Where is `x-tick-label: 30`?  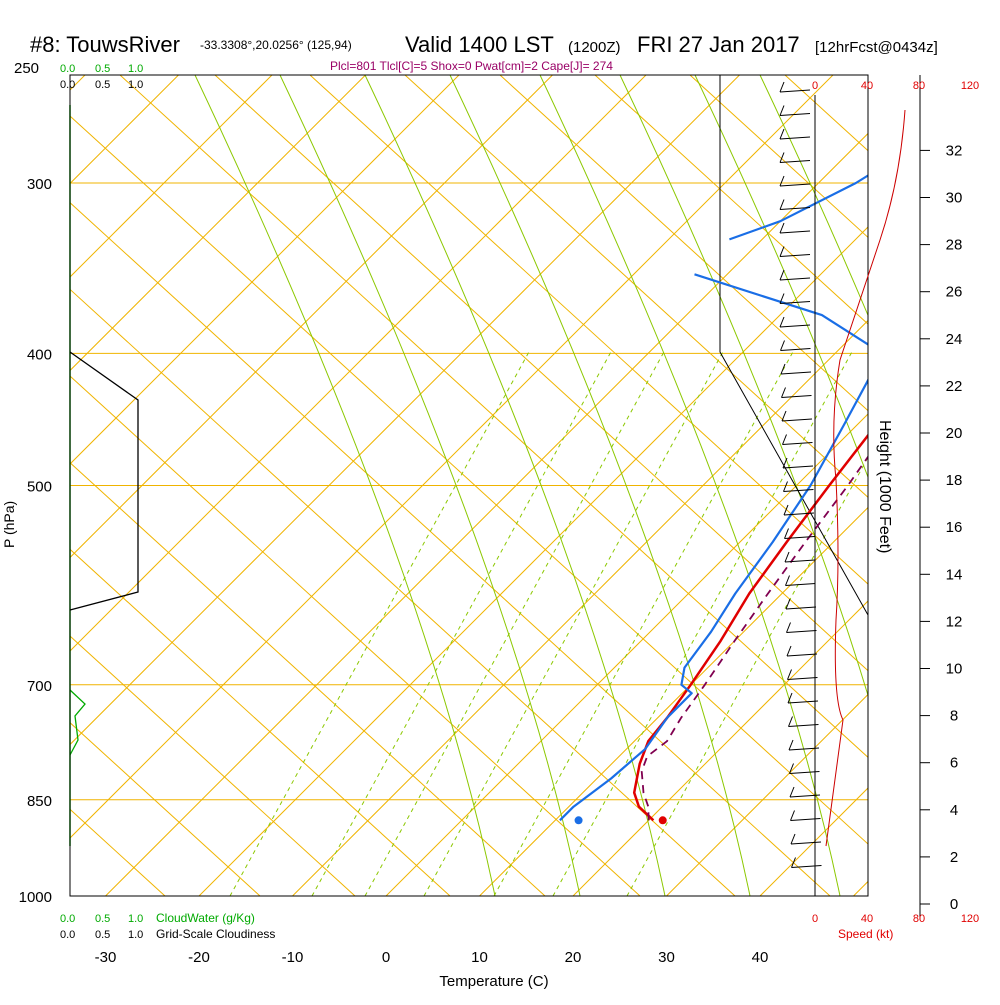
x-tick-label: 30 is located at coordinates (666, 957).